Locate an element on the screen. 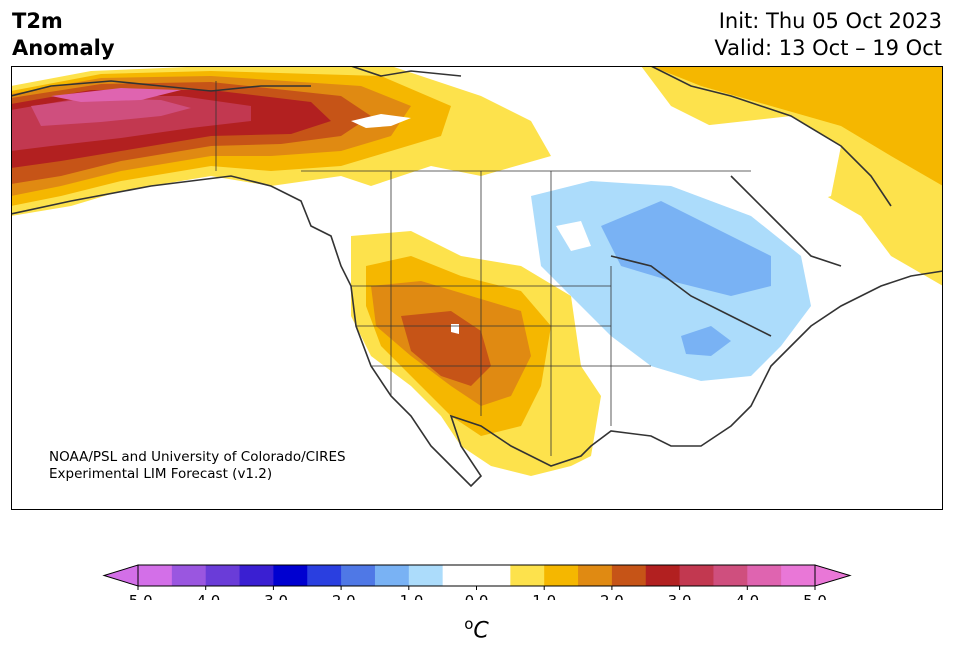 The height and width of the screenshot is (656, 953). colorbar-max-extend-arrow is located at coordinates (833, 575).